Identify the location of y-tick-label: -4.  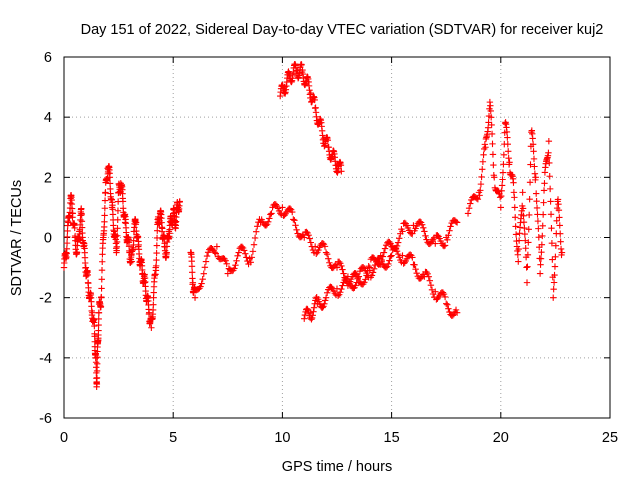
(45, 359).